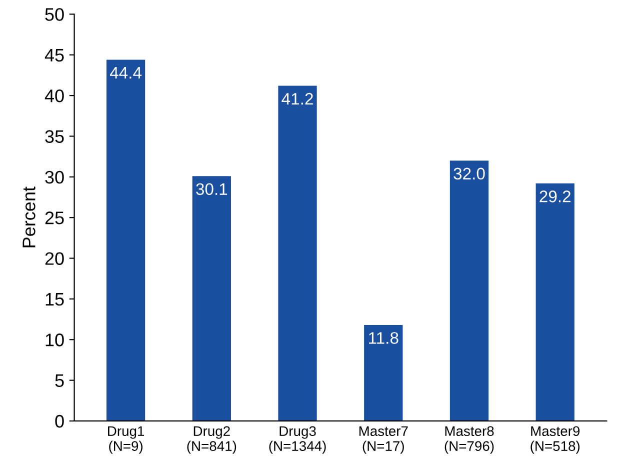 The image size is (619, 473). I want to click on data-label: 44.4, so click(126, 73).